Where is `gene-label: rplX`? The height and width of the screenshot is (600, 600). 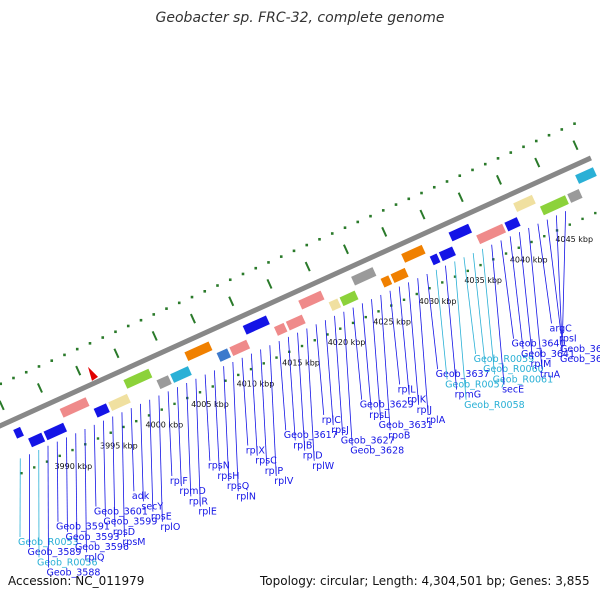
gene-label: rplX is located at coordinates (256, 450).